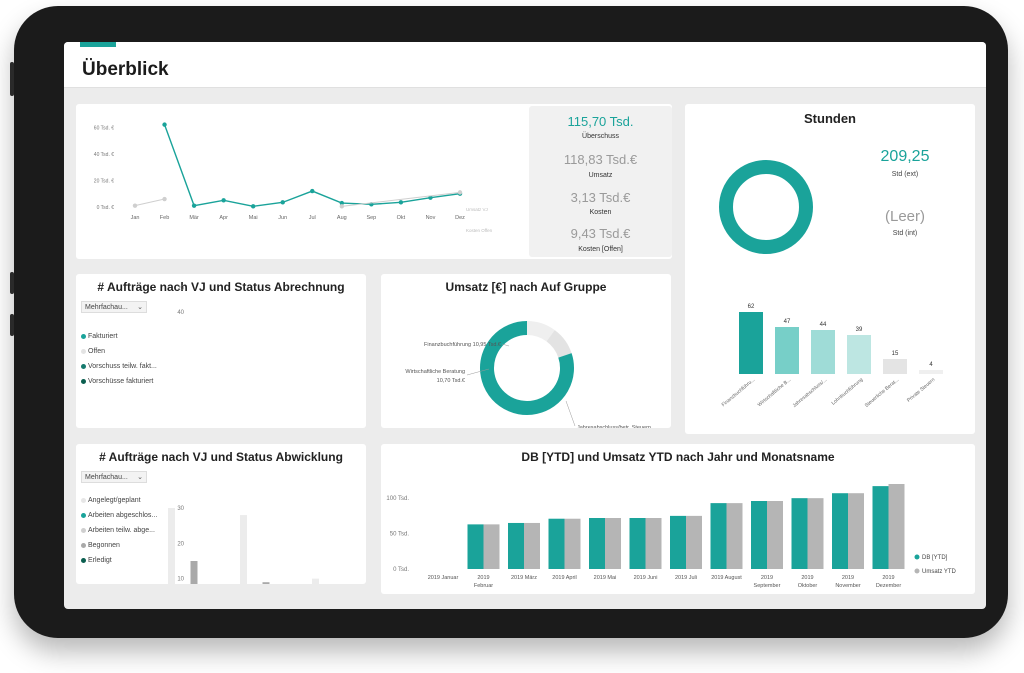 This screenshot has height=673, width=1024. I want to click on legend-item: Angelegt/geplant, so click(111, 500).